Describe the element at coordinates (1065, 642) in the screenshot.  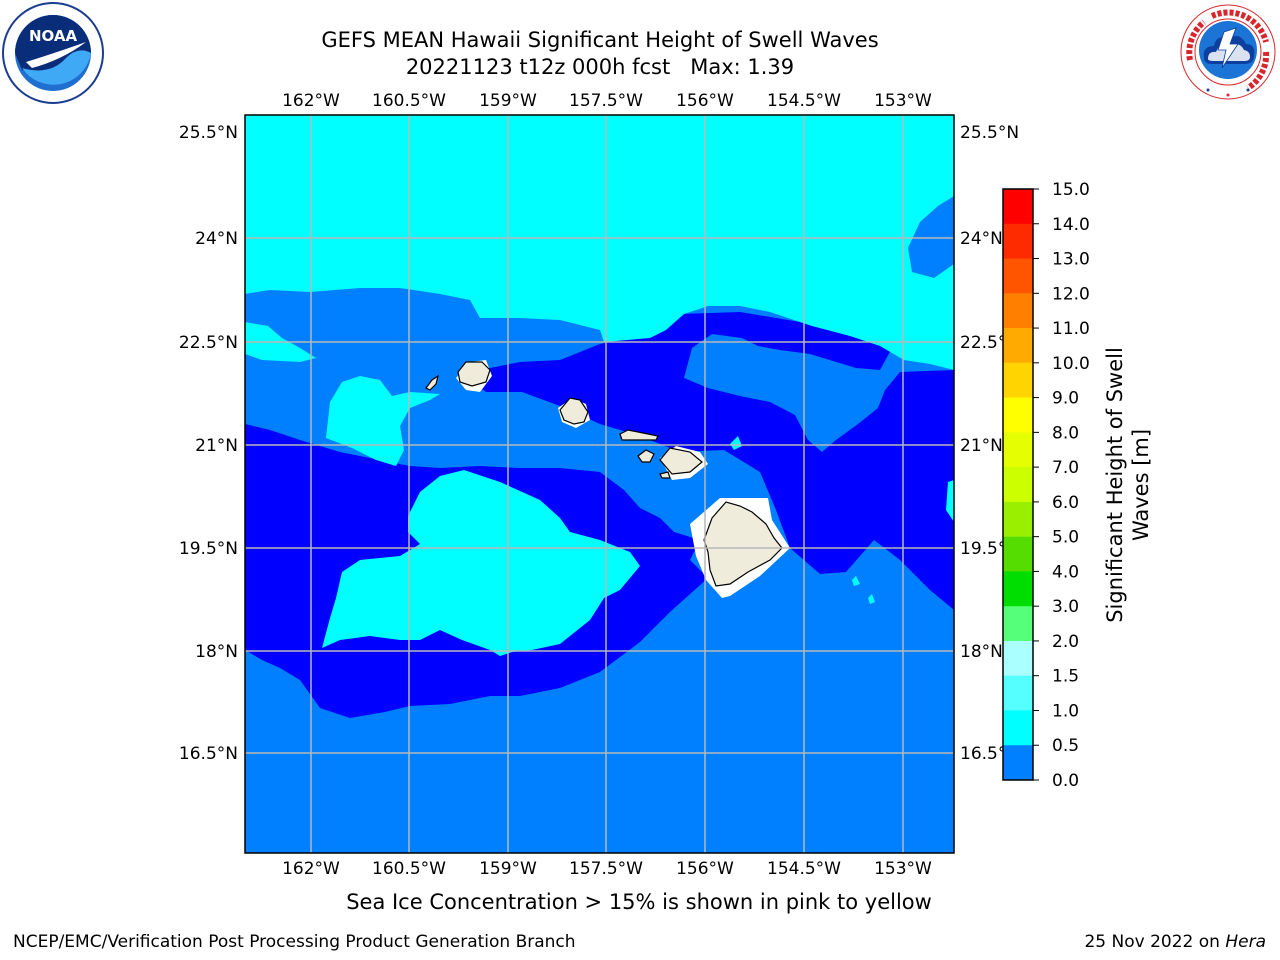
I see `colorbar-tick-label: 2.0` at that location.